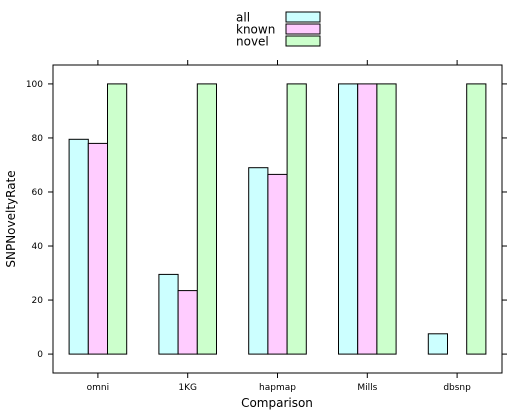  I want to click on bar-mills-known, so click(367, 219).